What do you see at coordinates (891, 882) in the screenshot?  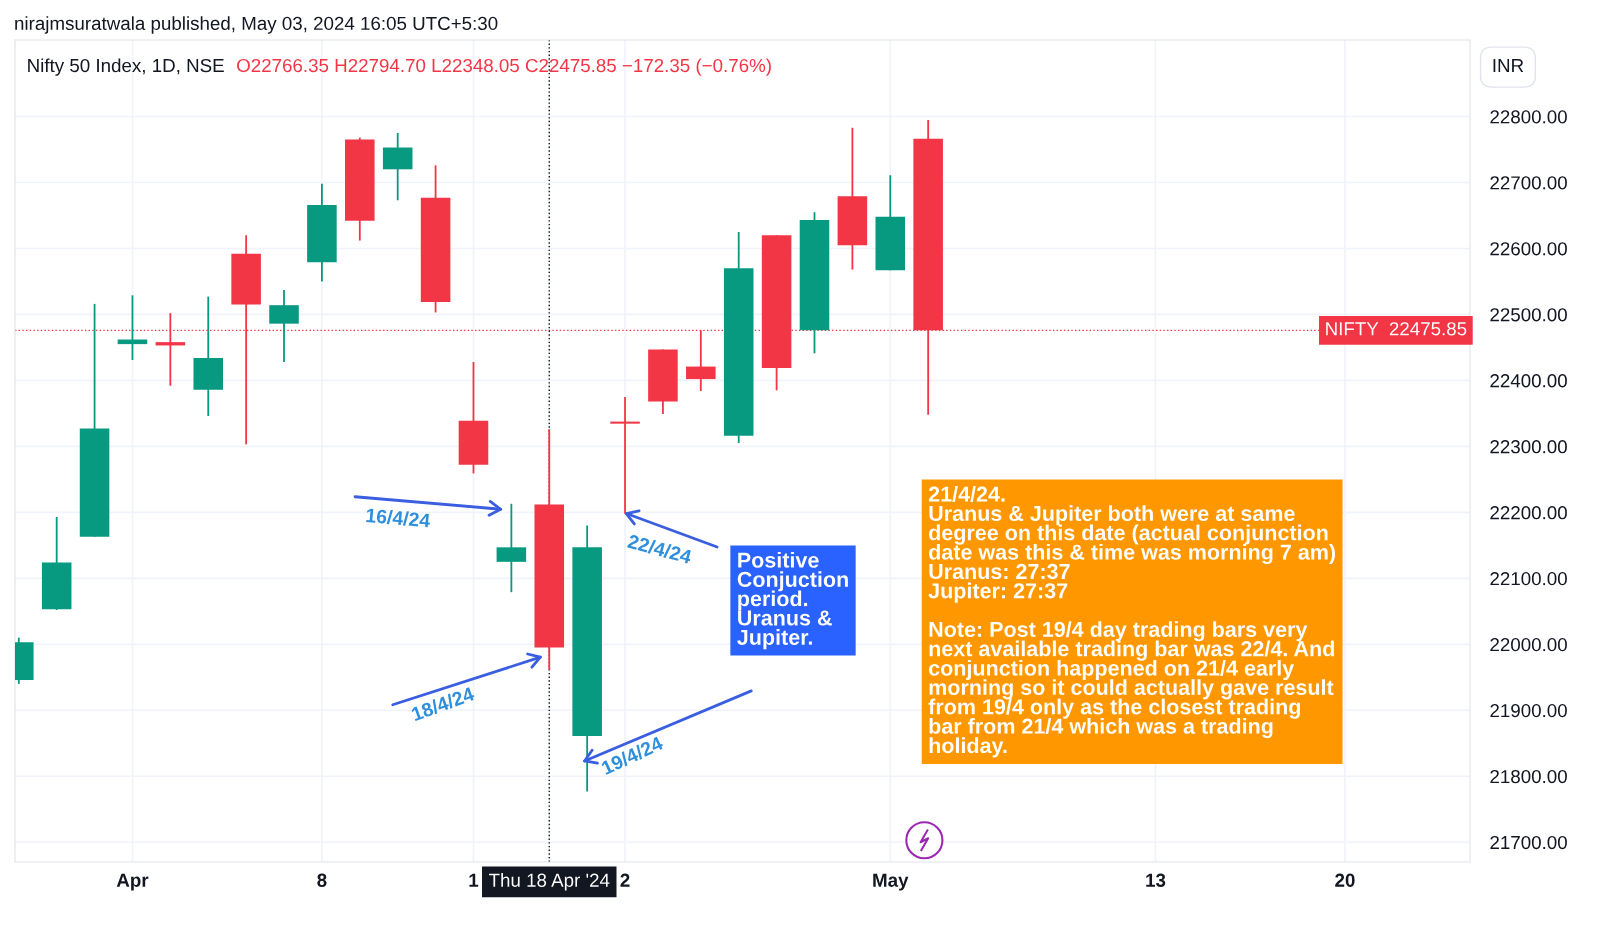 I see `x-tick-label: May` at bounding box center [891, 882].